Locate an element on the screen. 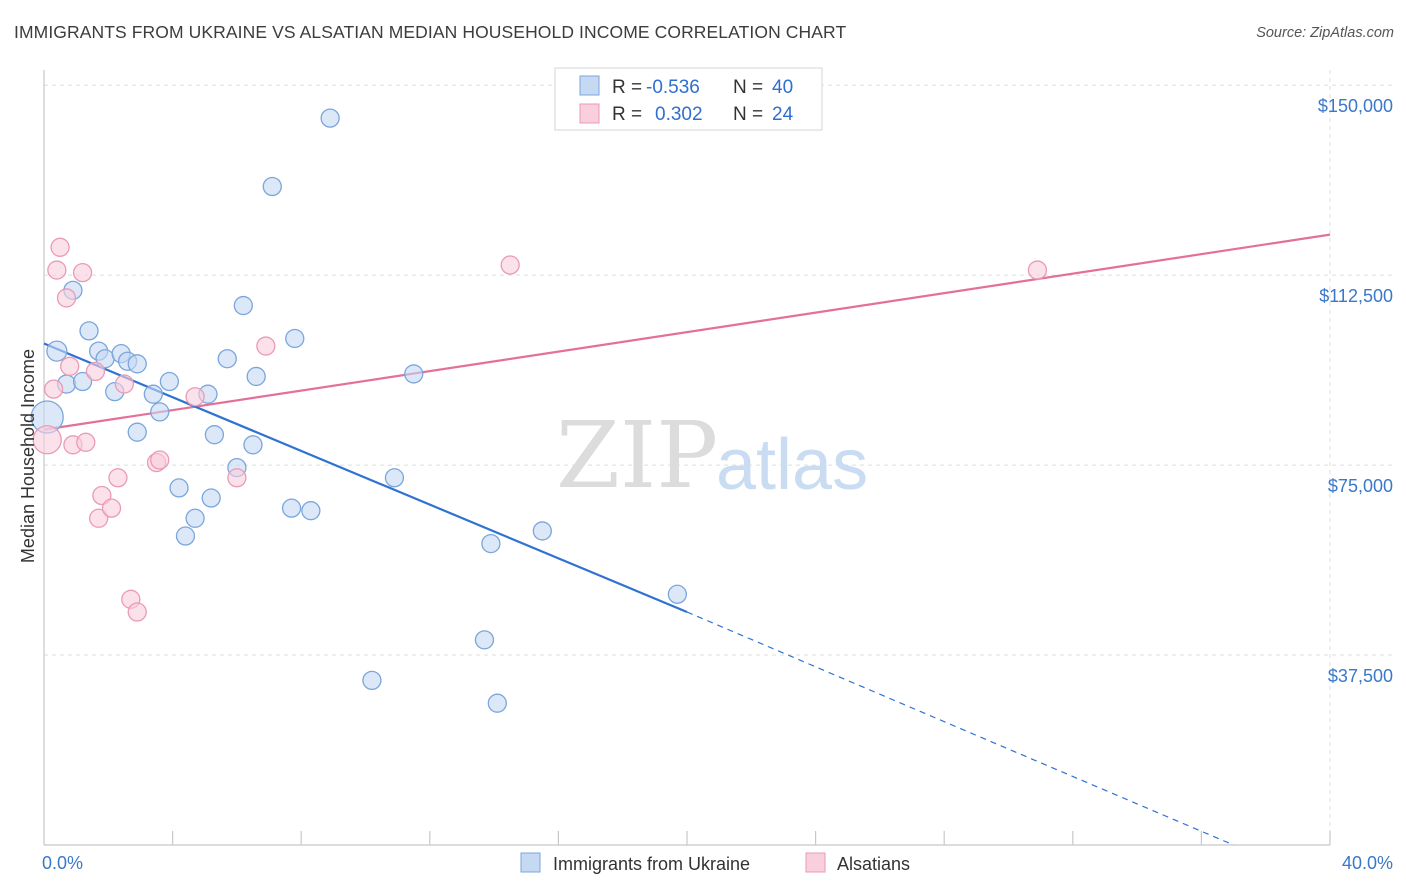  legend-r-value-1: -0.536 is located at coordinates (673, 87).